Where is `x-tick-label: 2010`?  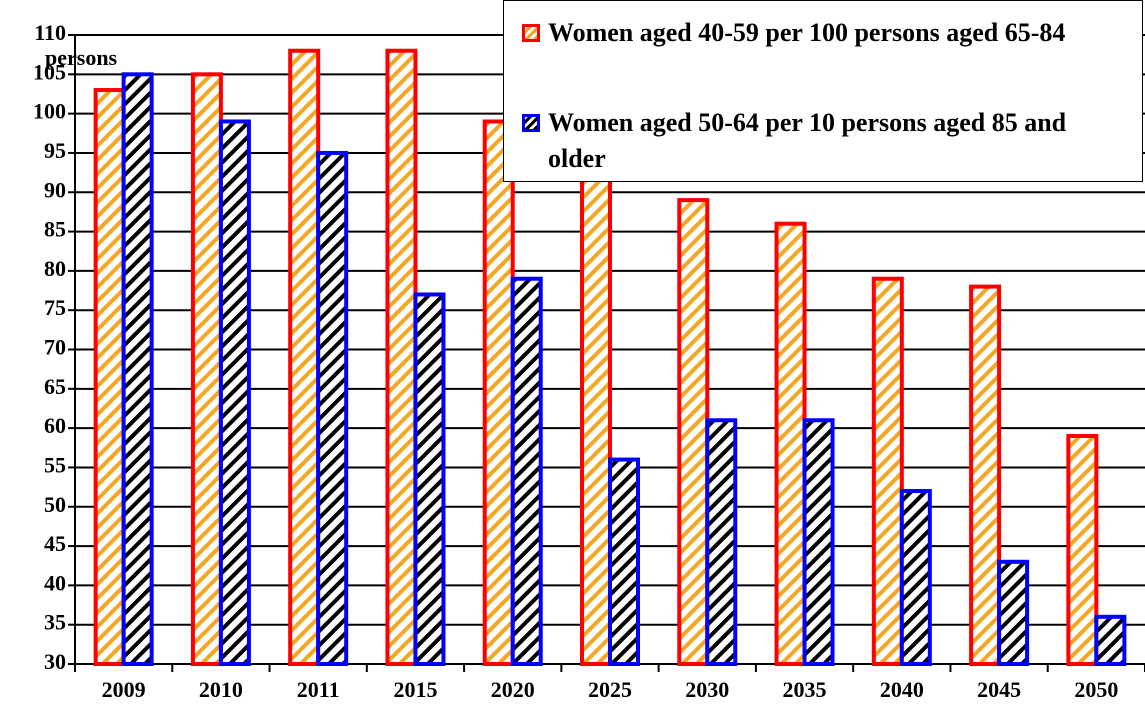
x-tick-label: 2010 is located at coordinates (221, 689).